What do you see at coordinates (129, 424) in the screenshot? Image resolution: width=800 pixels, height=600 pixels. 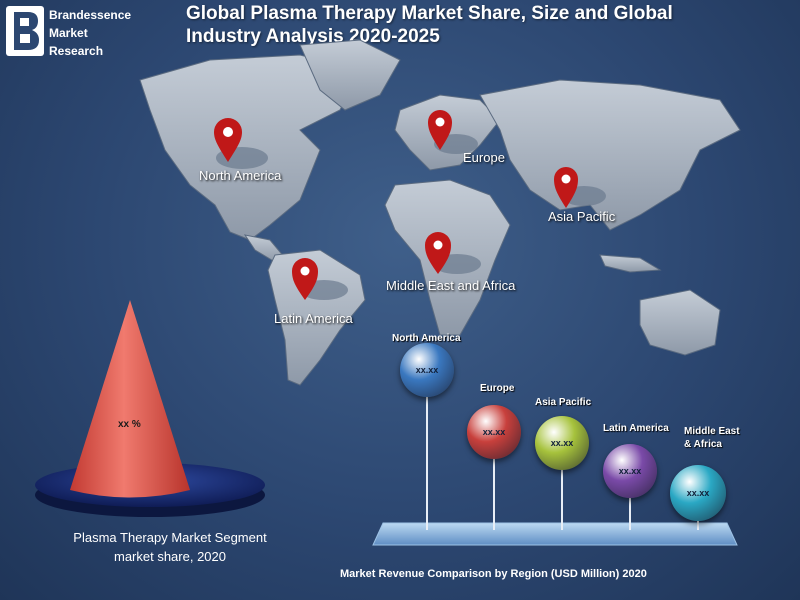 I see `segment-value: xx %` at bounding box center [129, 424].